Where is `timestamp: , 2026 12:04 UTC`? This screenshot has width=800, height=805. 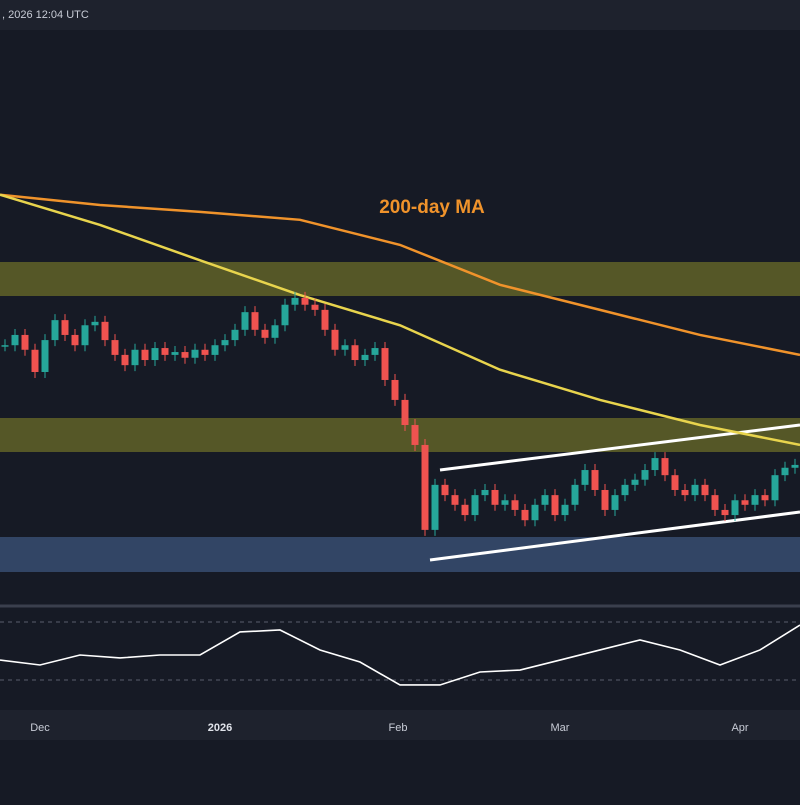 timestamp: , 2026 12:04 UTC is located at coordinates (45, 15).